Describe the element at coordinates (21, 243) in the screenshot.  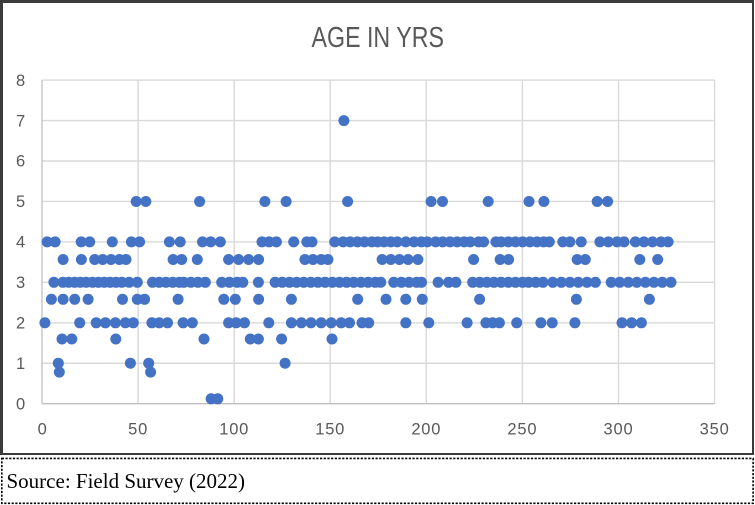
I see `svg-text: 4` at that location.